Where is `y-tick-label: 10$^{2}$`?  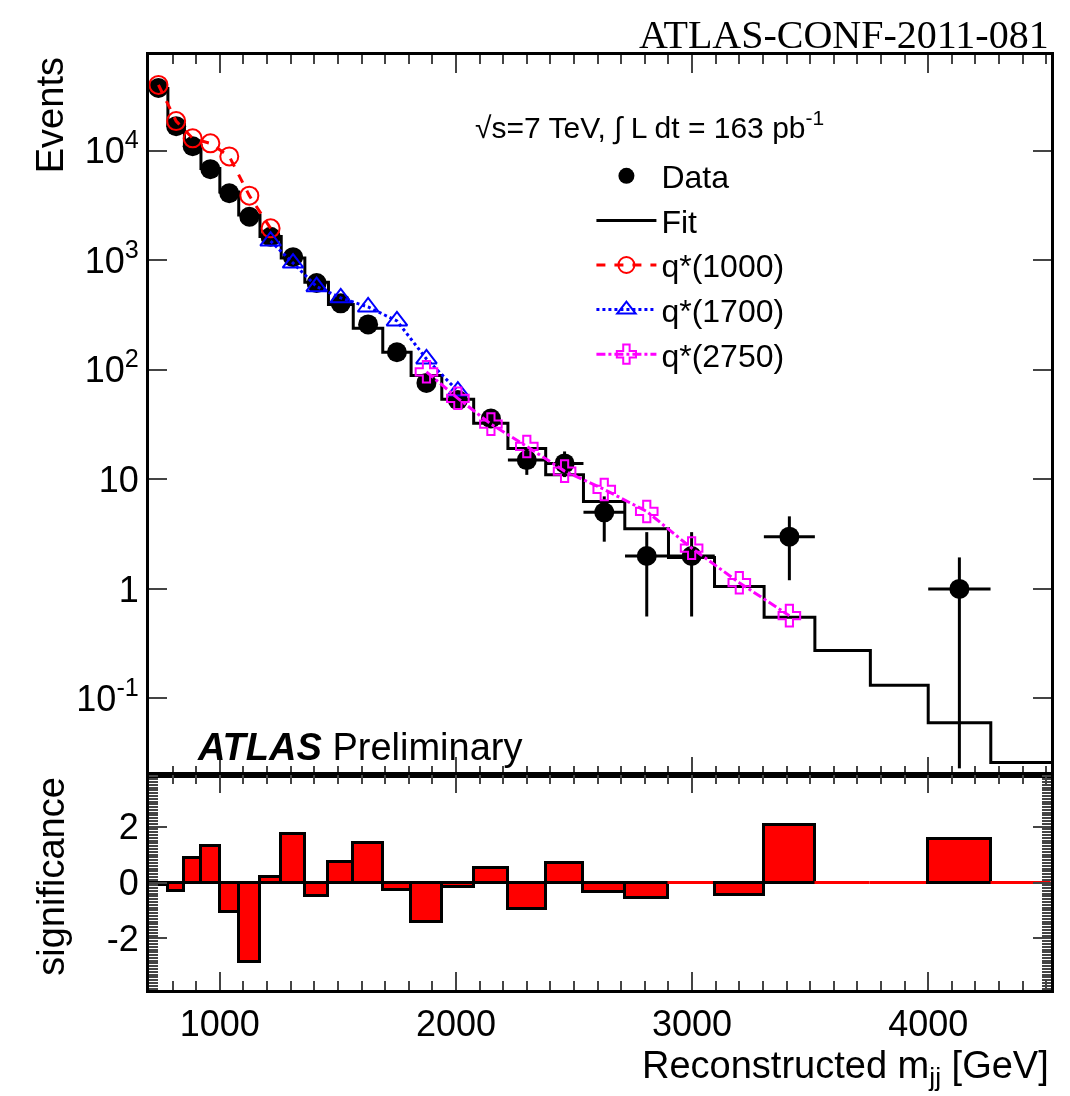
y-tick-label: 10$^{2}$ is located at coordinates (111, 367).